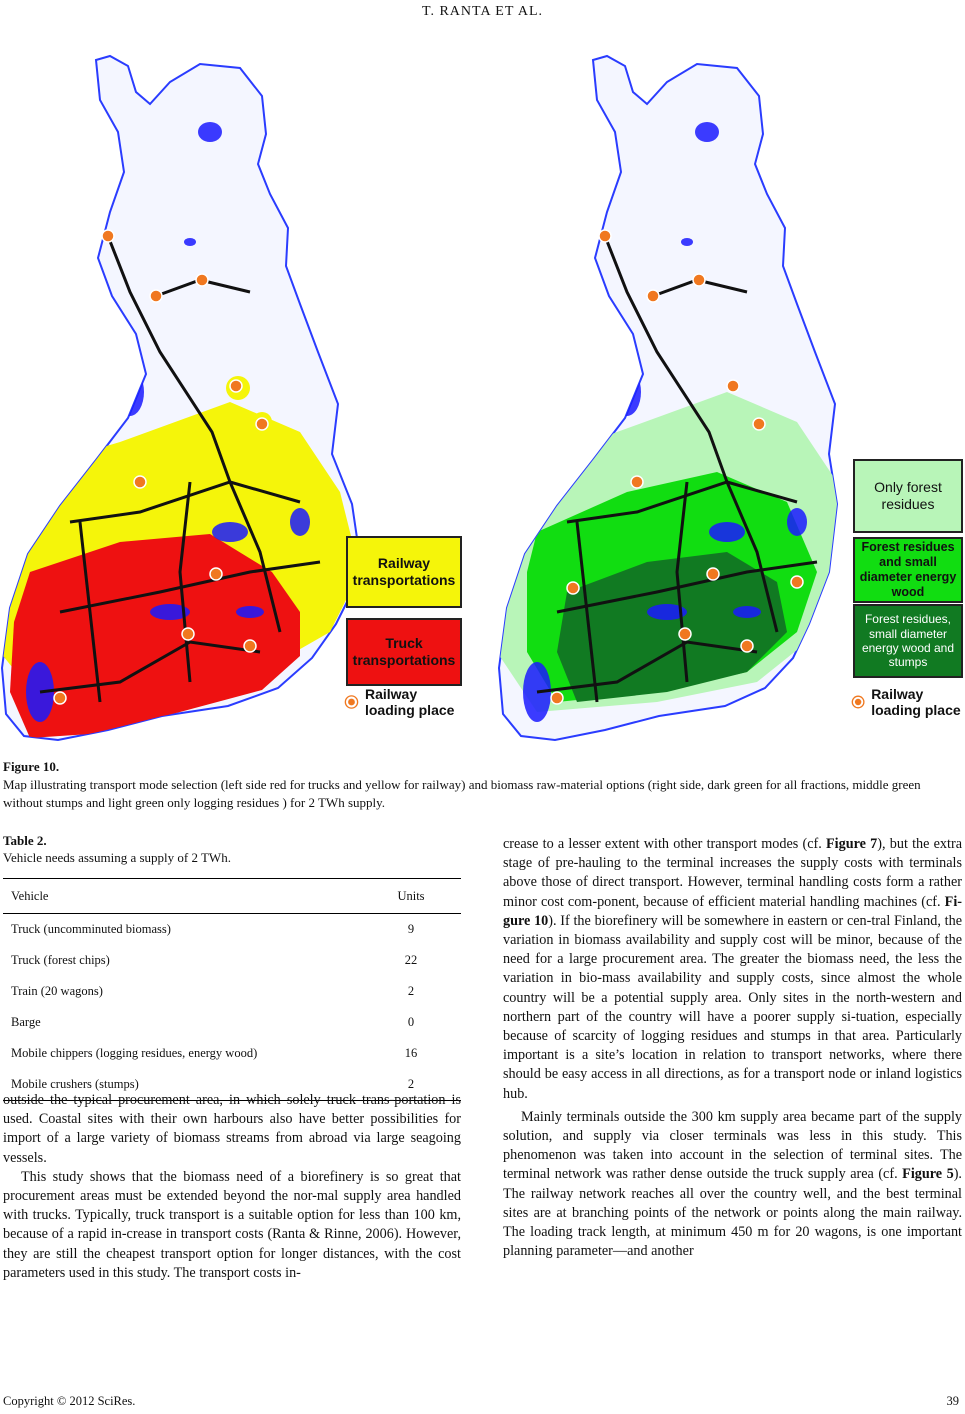 Image resolution: width=965 pixels, height=1414 pixels. I want to click on table-cell: Truck (uncomminuted biomass), so click(91, 929).